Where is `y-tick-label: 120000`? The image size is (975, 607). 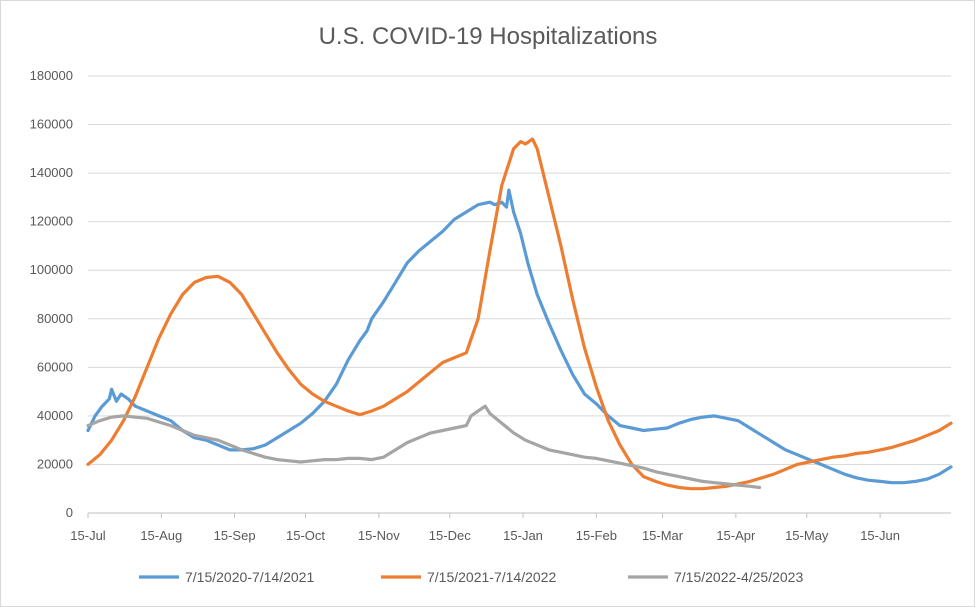
y-tick-label: 120000 is located at coordinates (51, 221).